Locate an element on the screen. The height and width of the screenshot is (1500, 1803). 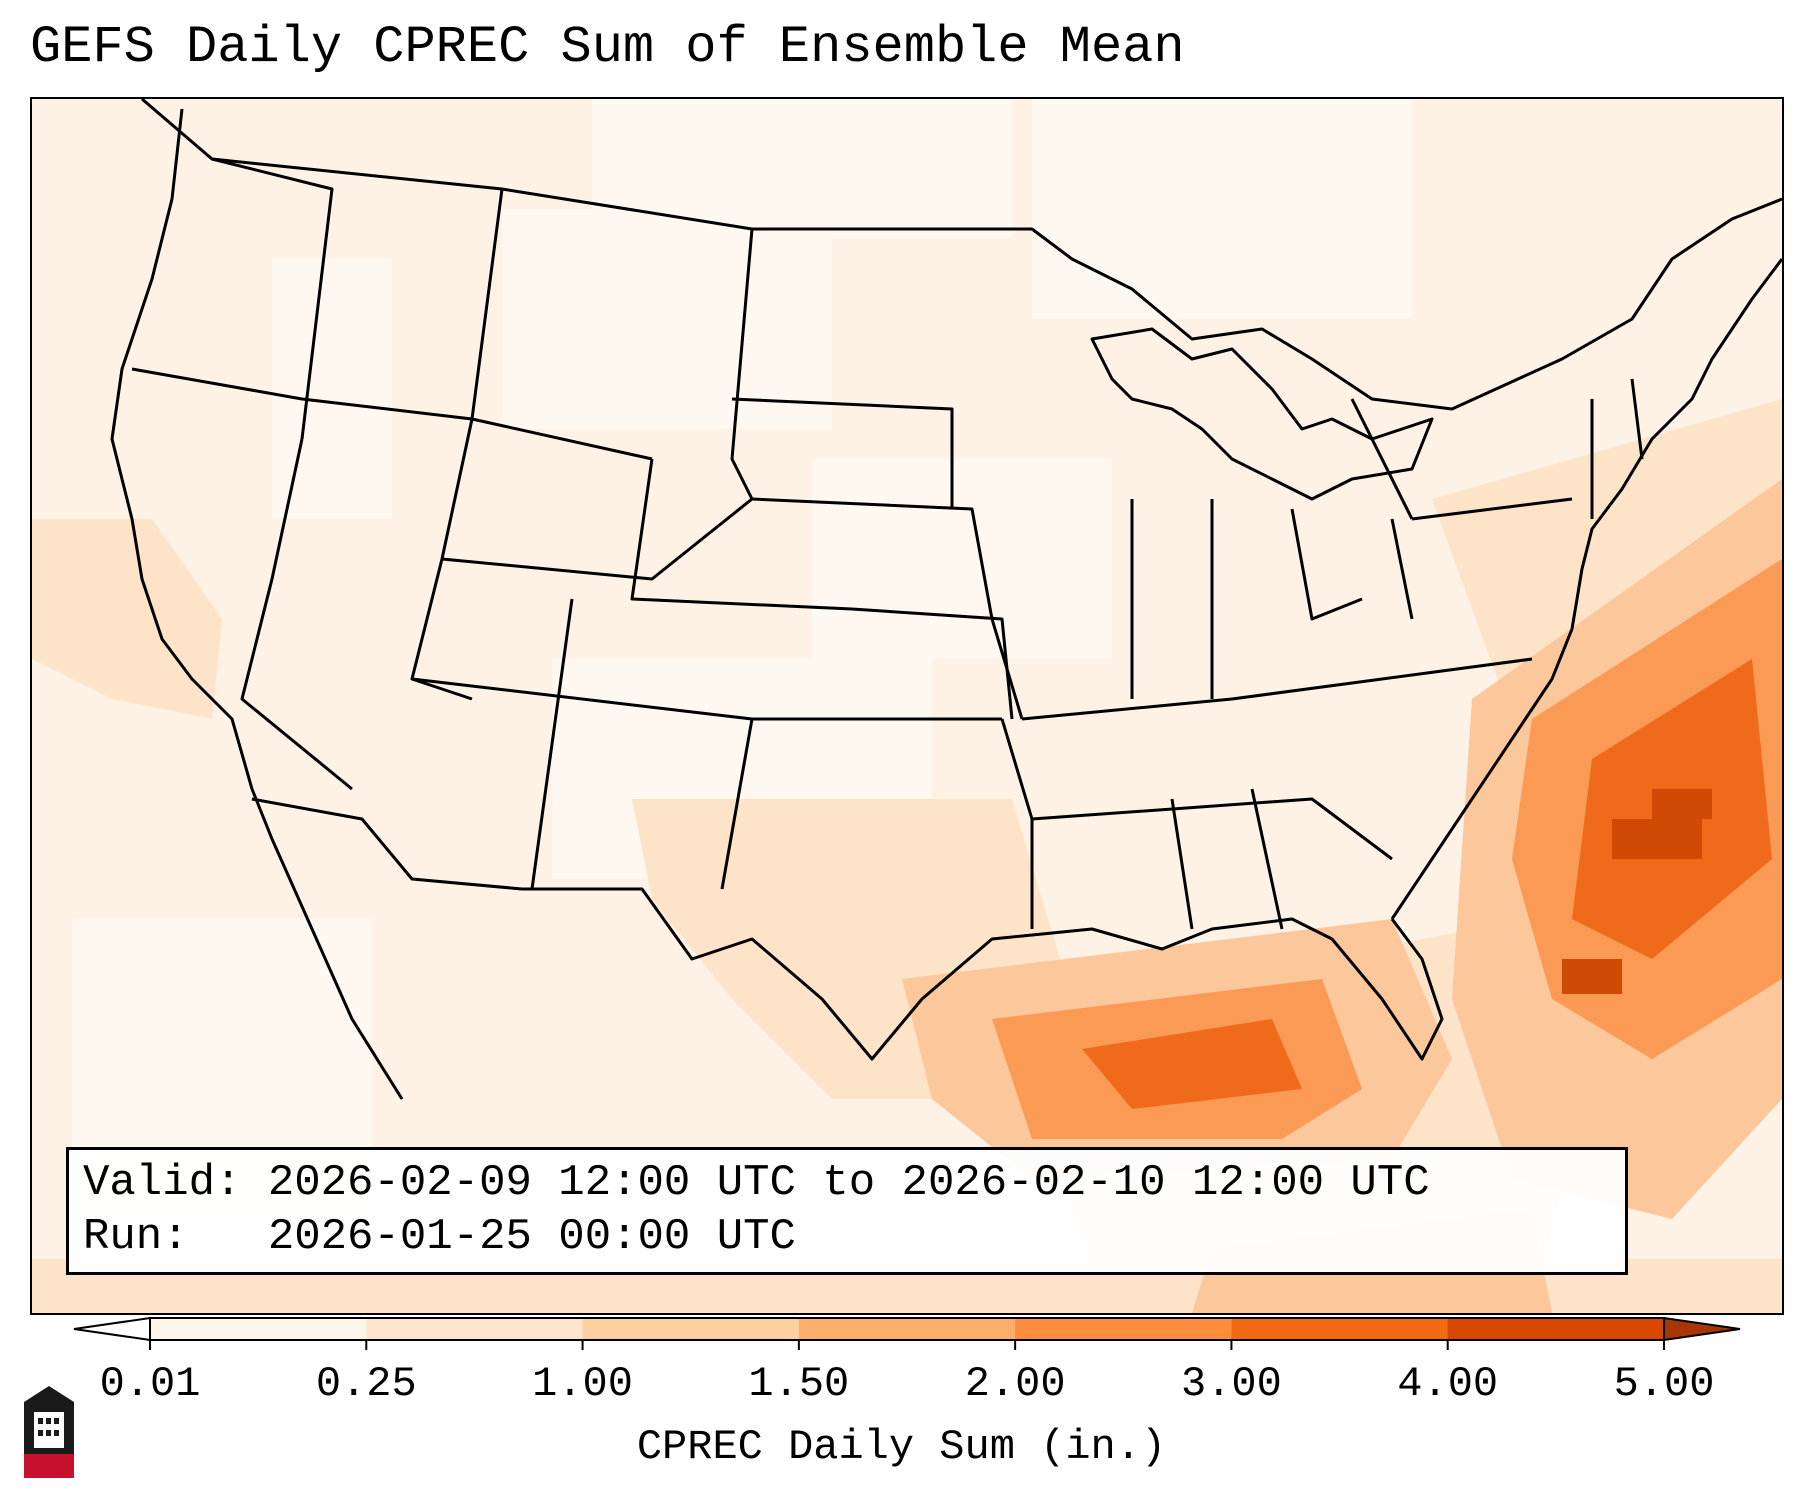
colorbar-tick-label: 1.00 is located at coordinates (582, 1384).